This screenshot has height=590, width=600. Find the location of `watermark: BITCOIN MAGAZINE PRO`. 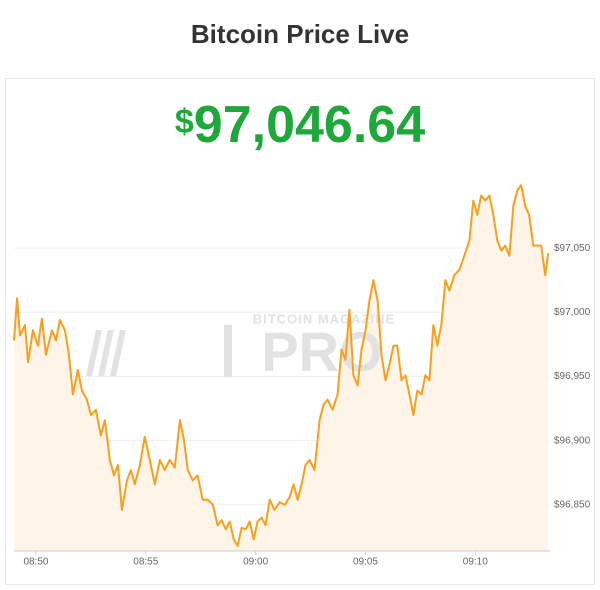

watermark: BITCOIN MAGAZINE PRO is located at coordinates (240, 347).